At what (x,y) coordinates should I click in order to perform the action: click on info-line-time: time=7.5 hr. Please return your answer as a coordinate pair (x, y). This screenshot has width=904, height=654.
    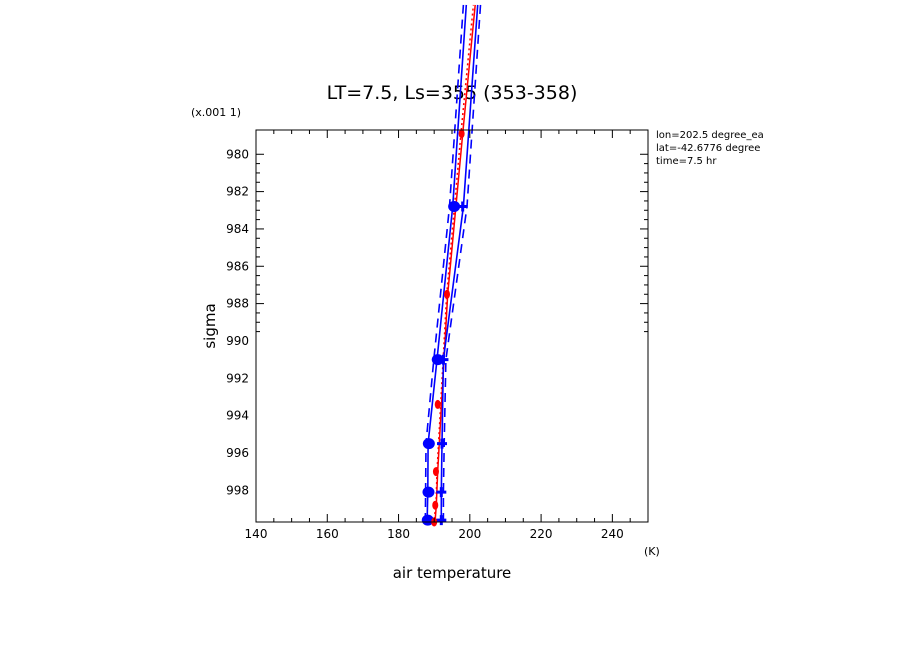
    Looking at the image, I should click on (686, 161).